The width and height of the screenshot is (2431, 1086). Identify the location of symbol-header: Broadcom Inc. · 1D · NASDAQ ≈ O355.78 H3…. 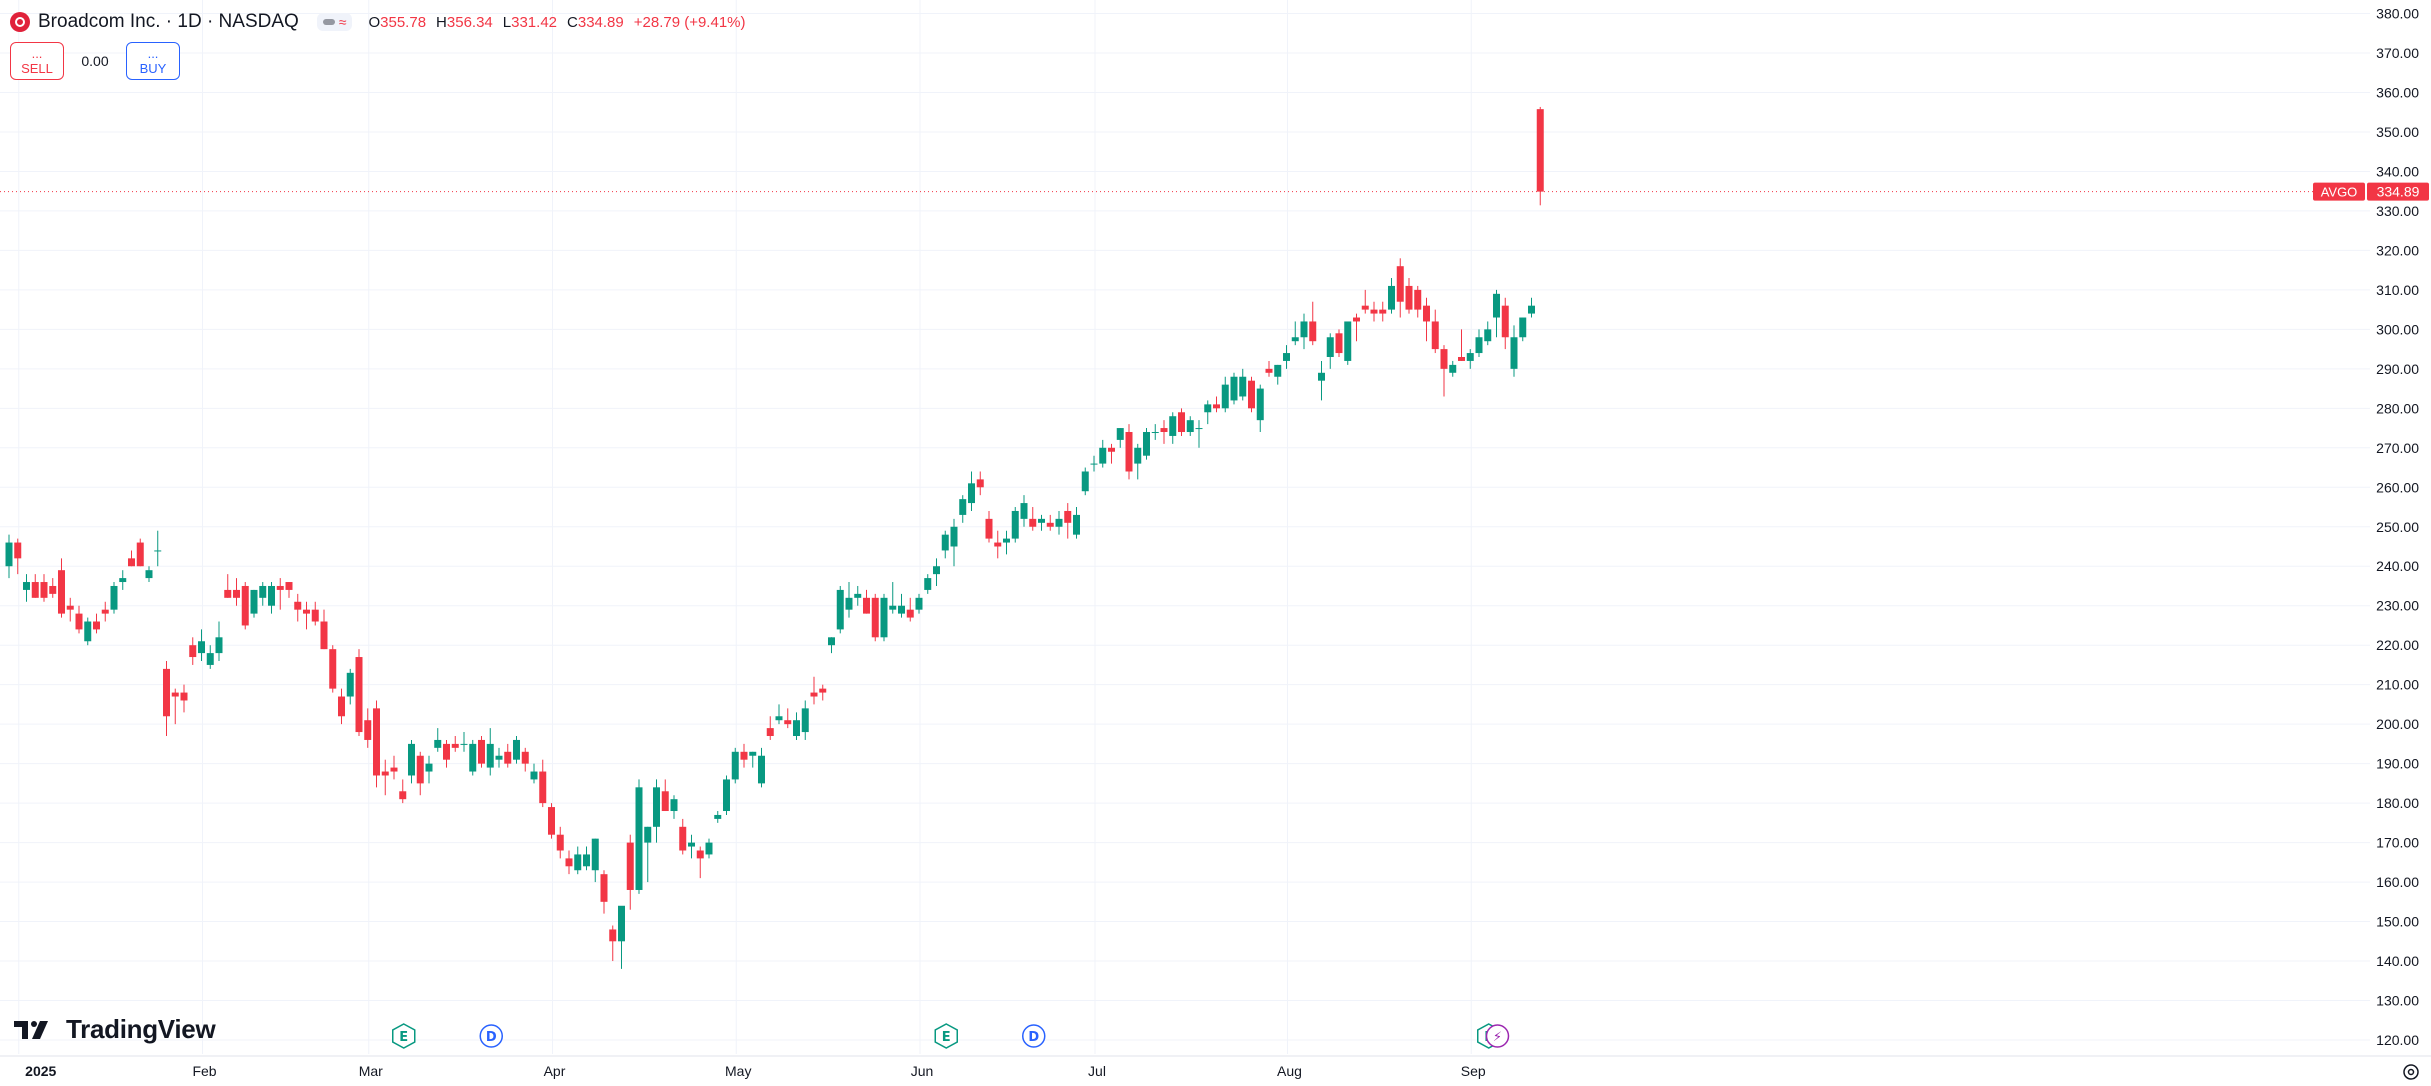
(378, 22).